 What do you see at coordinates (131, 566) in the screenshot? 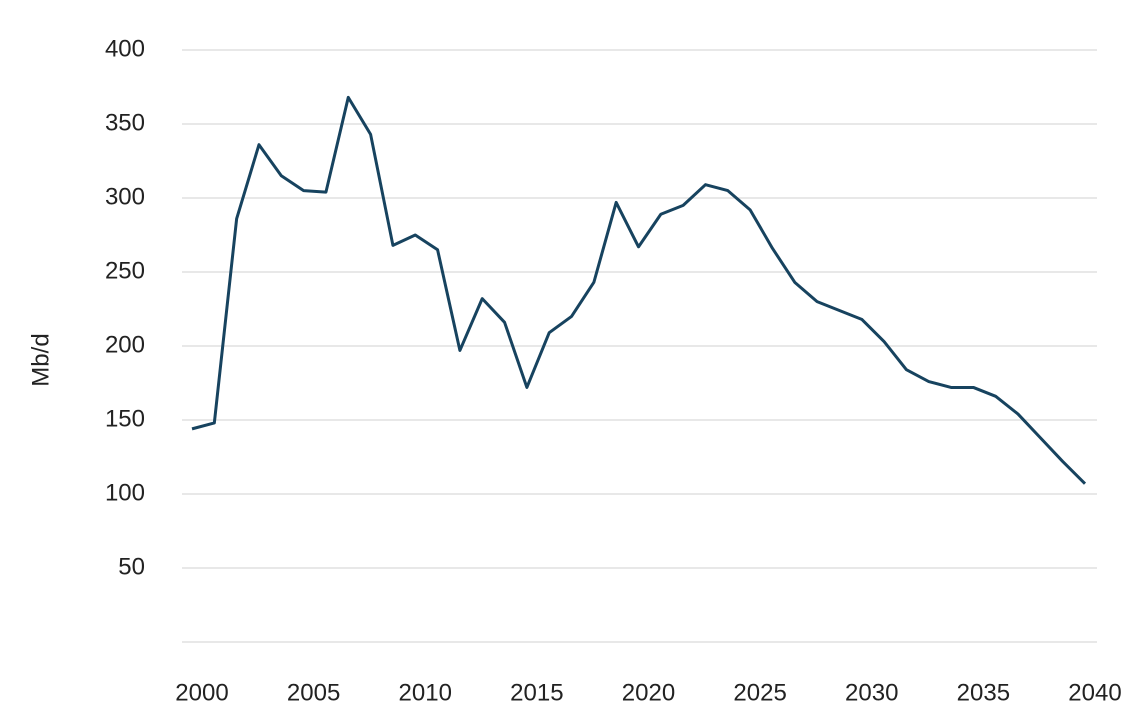
I see `y-tick-label: 50` at bounding box center [131, 566].